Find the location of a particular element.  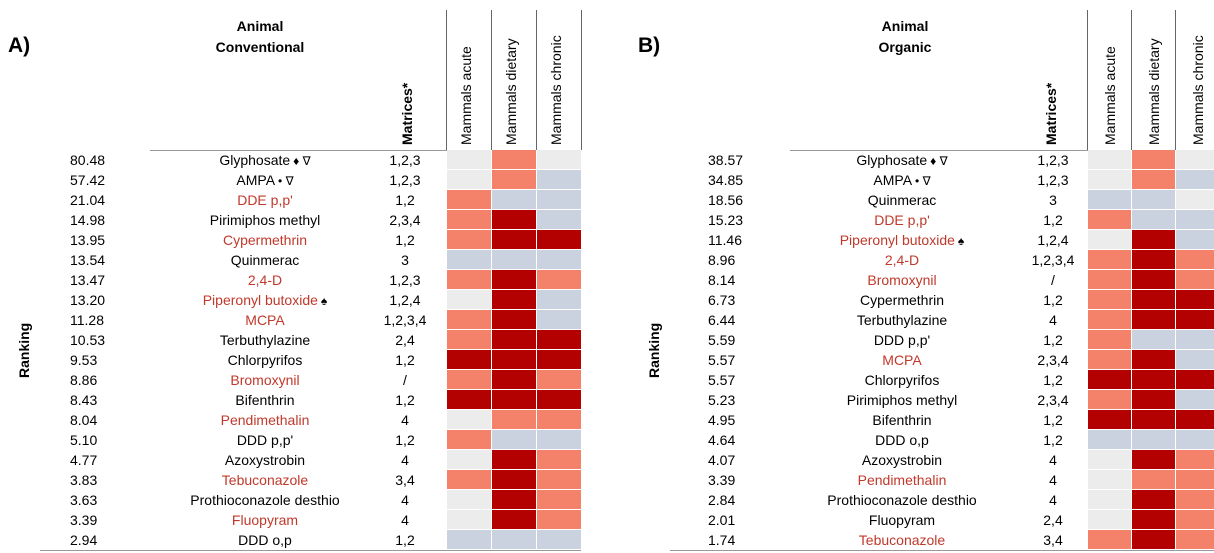

pesticide-name: Bifenthrin is located at coordinates (902, 420).